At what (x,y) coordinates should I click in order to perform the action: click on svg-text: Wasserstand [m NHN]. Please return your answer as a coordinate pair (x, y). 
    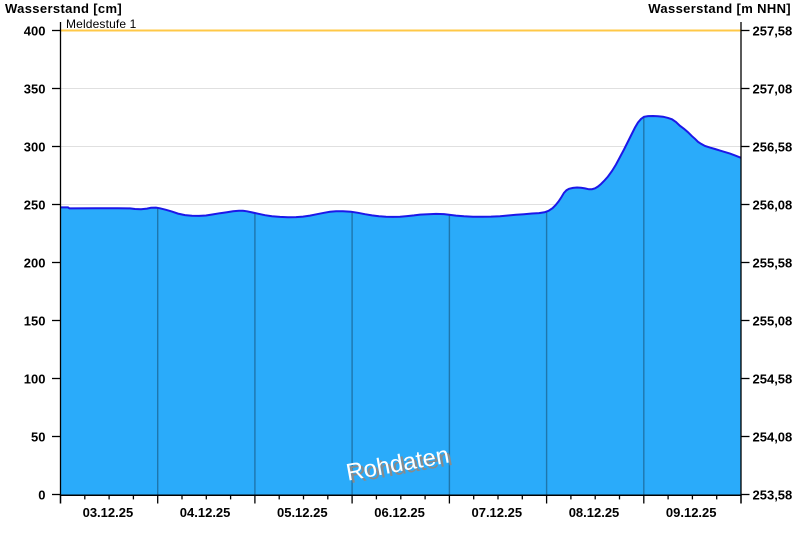
    Looking at the image, I should click on (719, 8).